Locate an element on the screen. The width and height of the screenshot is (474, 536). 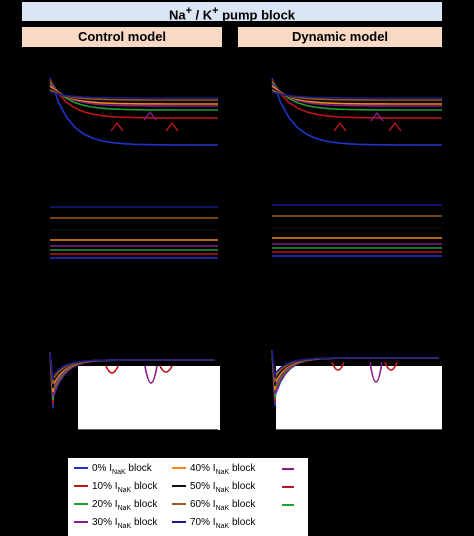
title-na: Na is located at coordinates (177, 15).